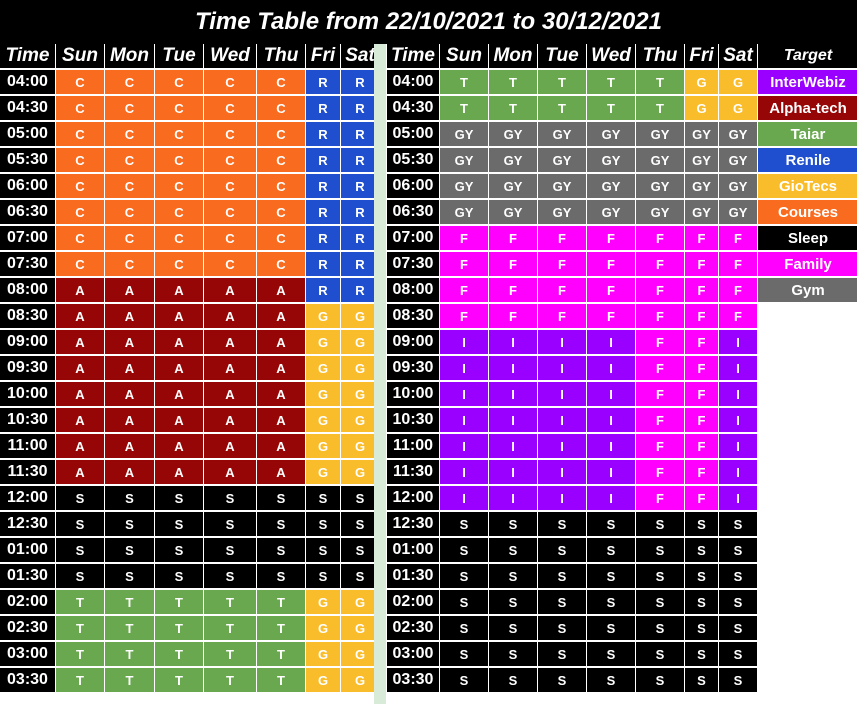 The image size is (857, 705). I want to click on time-label: 03:30, so click(27, 680).